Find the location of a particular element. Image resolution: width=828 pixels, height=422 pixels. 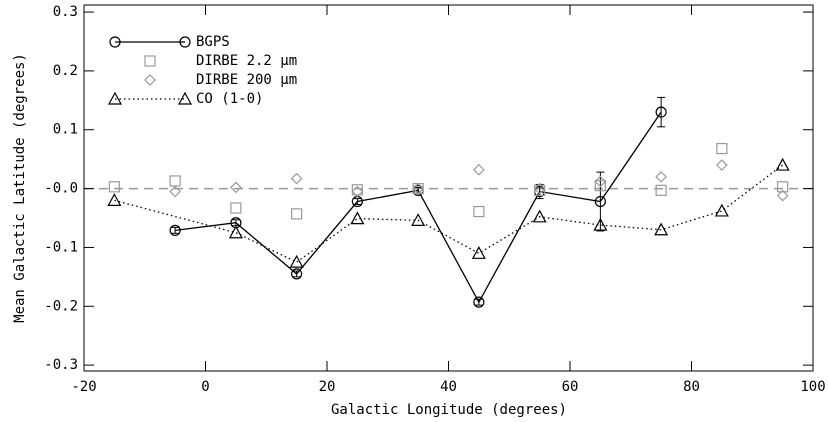

x-tick-label: 20 is located at coordinates (327, 387).